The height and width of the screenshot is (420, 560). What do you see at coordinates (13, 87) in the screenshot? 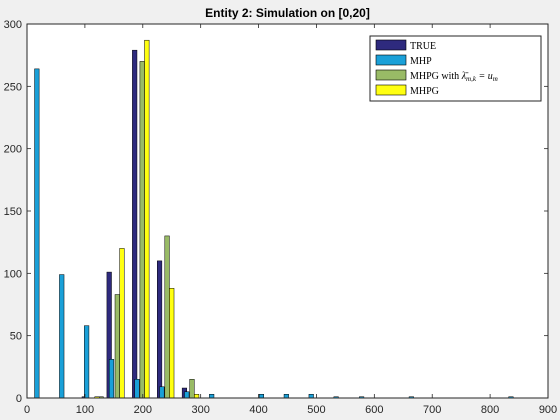
I see `y-tick-label-250: 250` at bounding box center [13, 87].